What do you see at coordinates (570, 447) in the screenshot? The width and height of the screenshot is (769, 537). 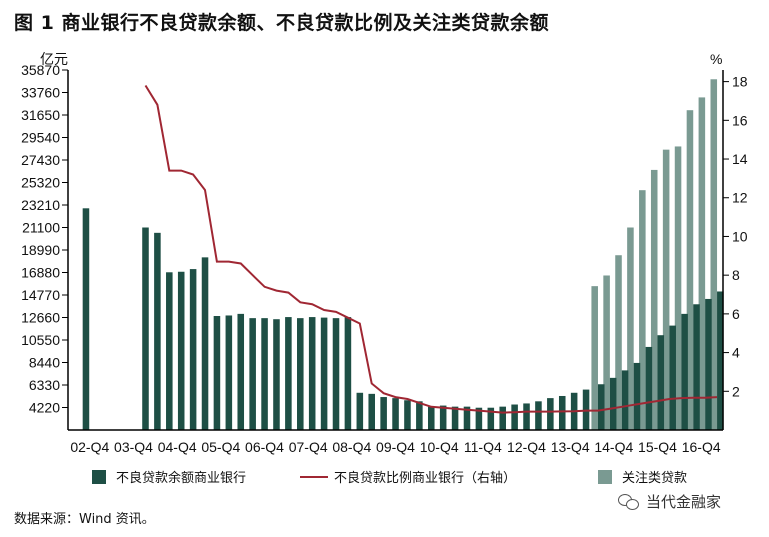 I see `x-tick-label: 13-Q4` at bounding box center [570, 447].